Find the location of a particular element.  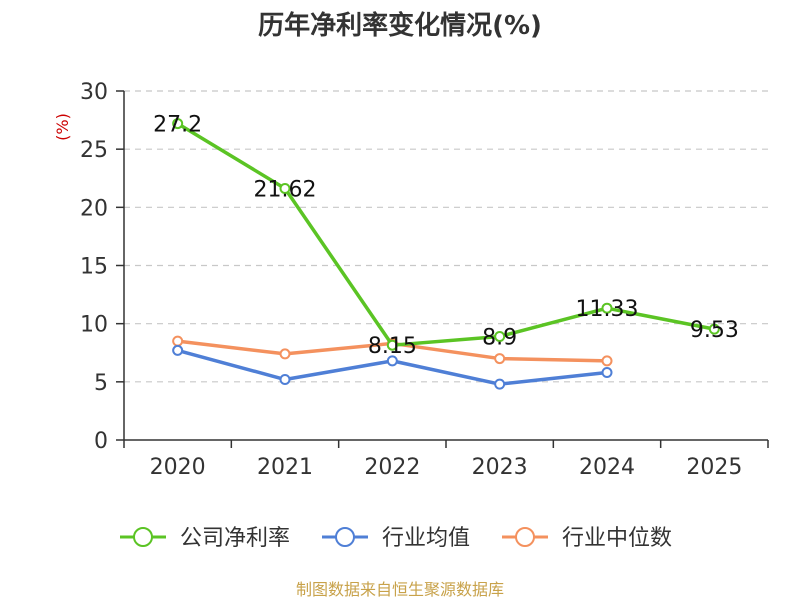

legend-label-0: 公司净利率 is located at coordinates (235, 538).